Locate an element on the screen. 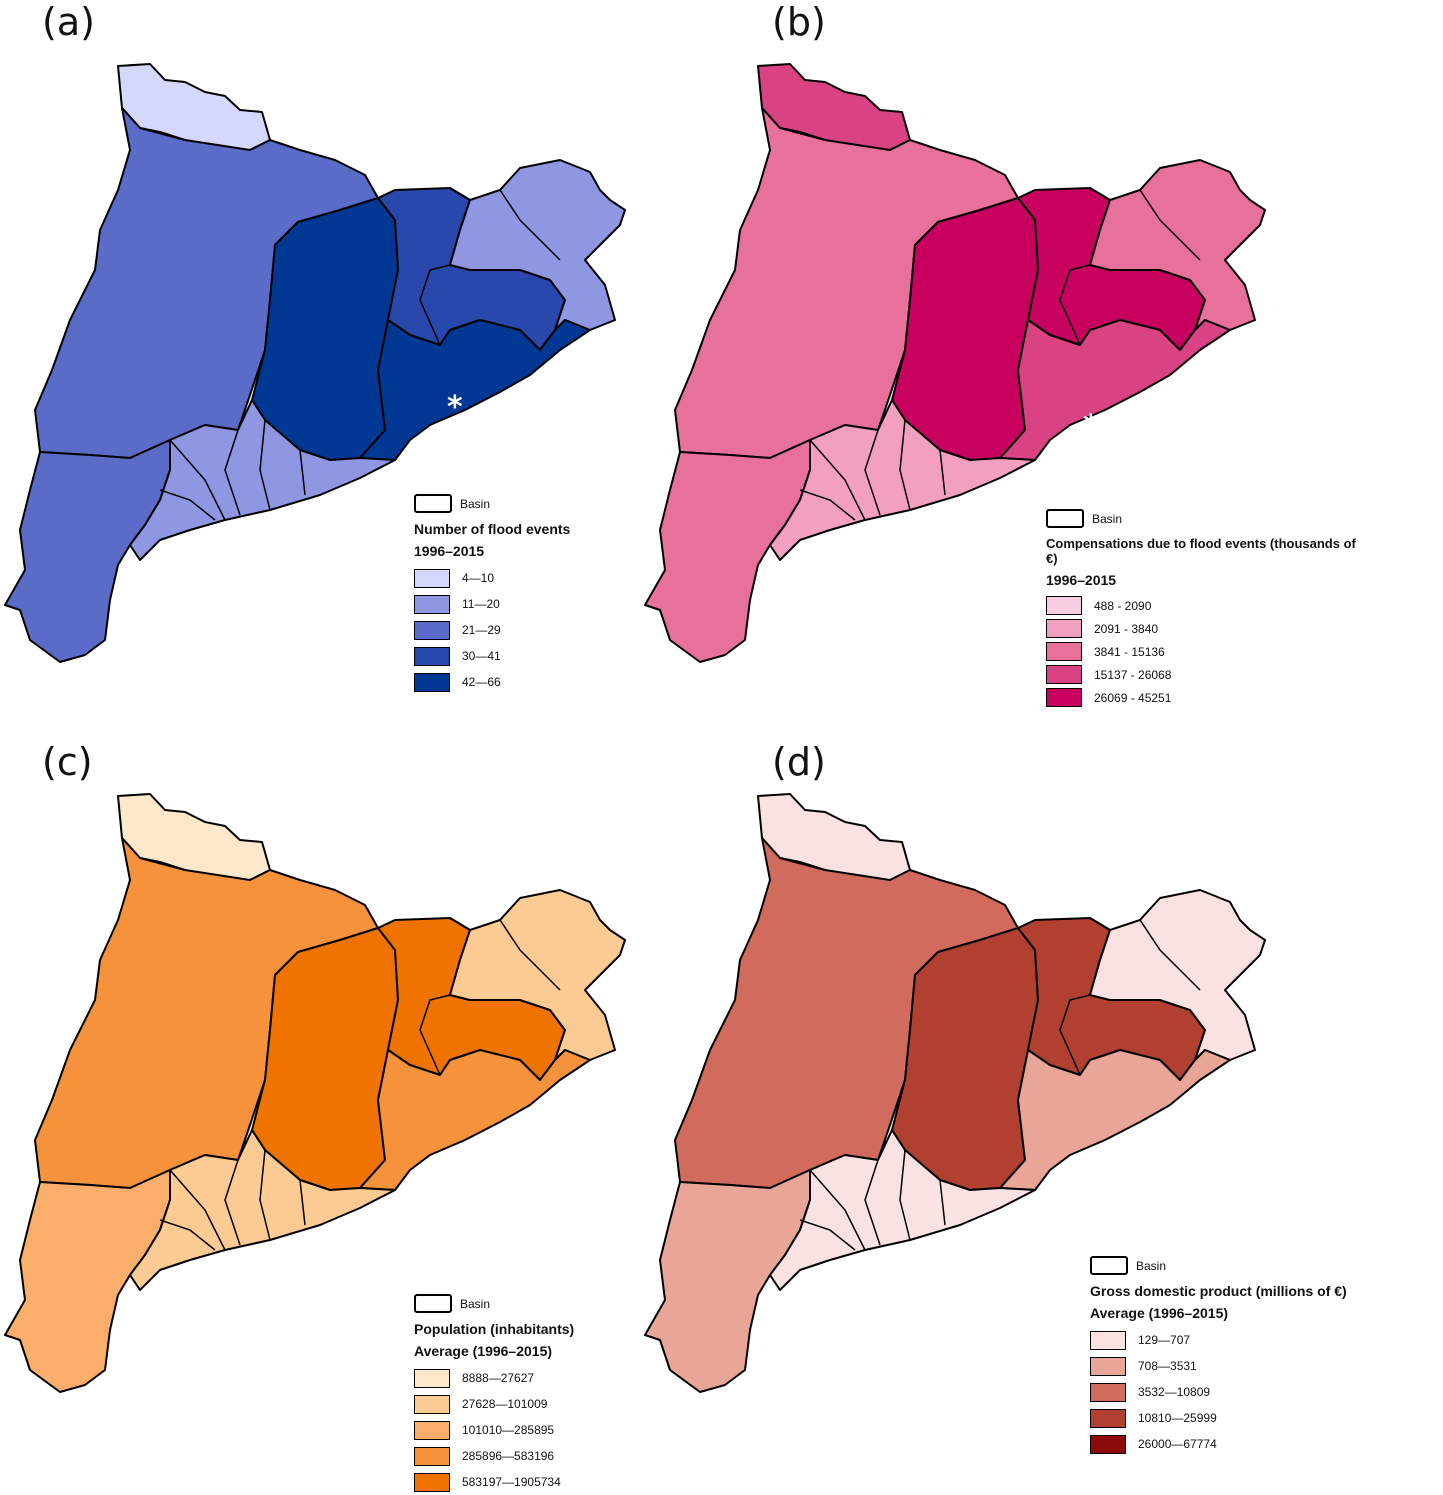 The image size is (1443, 1495). legend-class: 21—29 is located at coordinates (492, 630).